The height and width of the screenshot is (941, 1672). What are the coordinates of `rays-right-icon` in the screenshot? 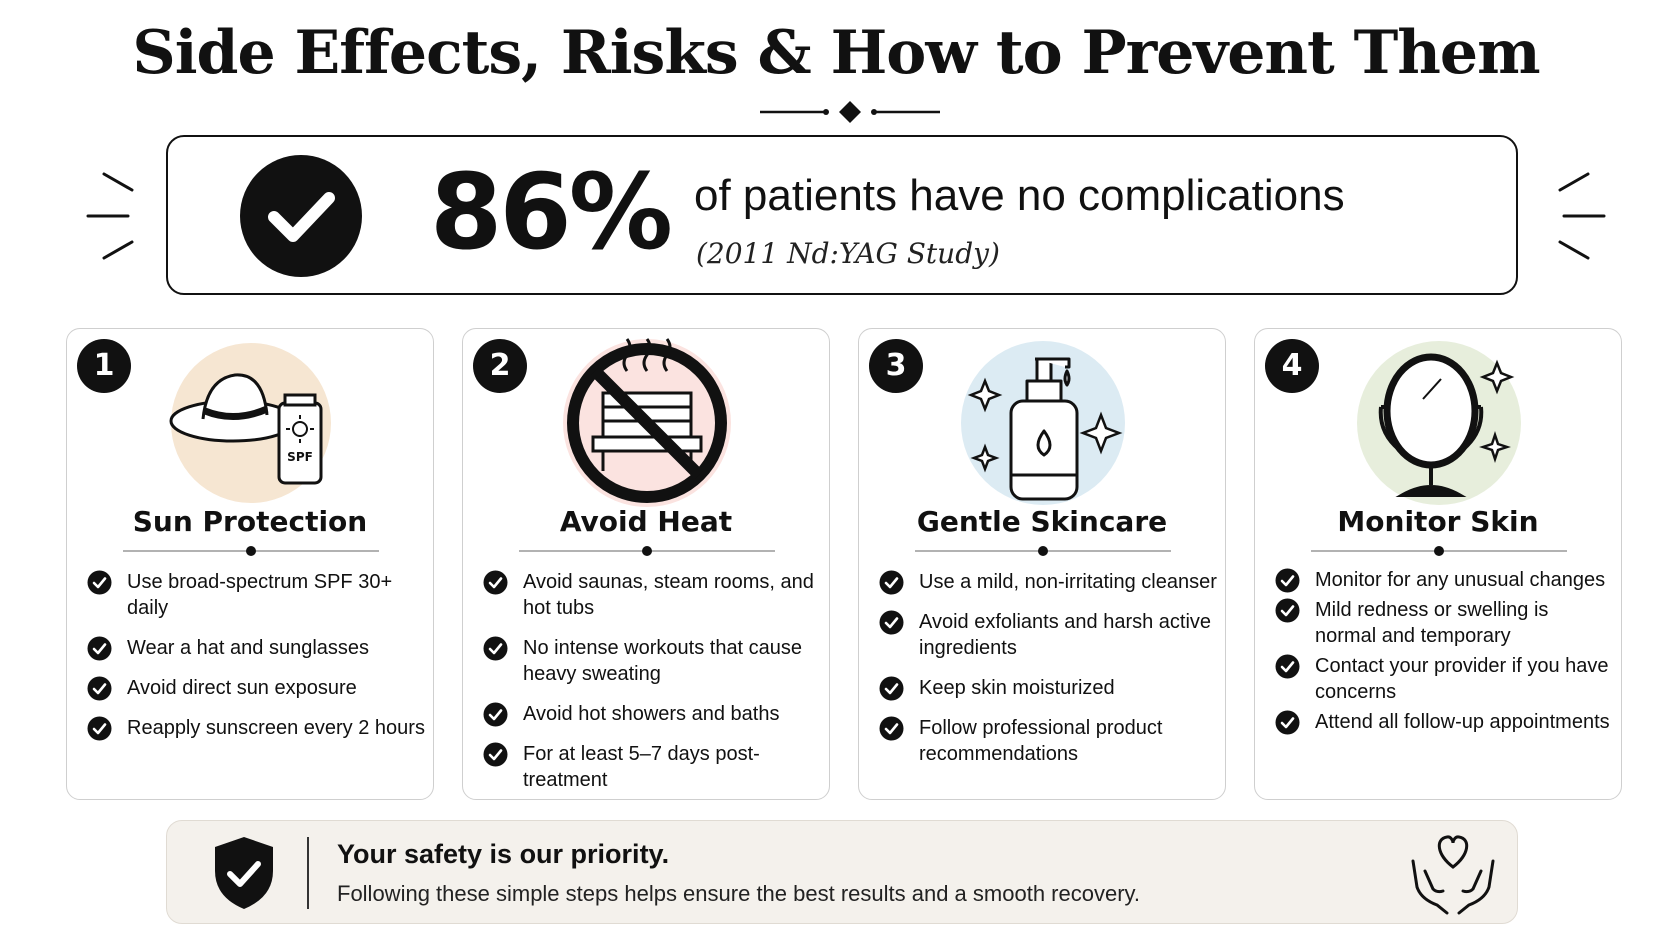 It's located at (1582, 216).